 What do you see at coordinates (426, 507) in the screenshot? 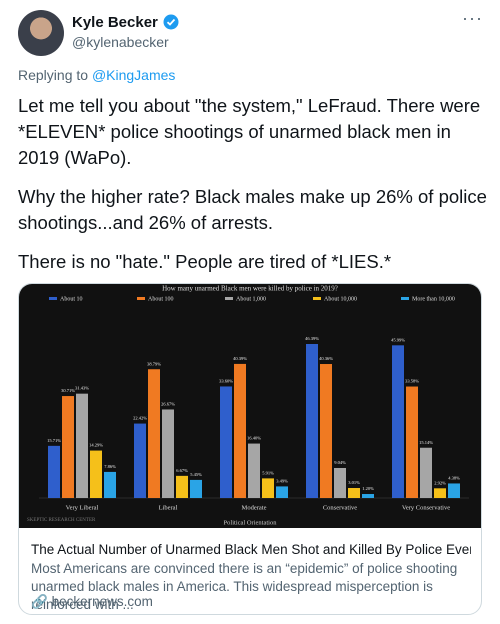
I see `x-tick-label: Very Conservative` at bounding box center [426, 507].